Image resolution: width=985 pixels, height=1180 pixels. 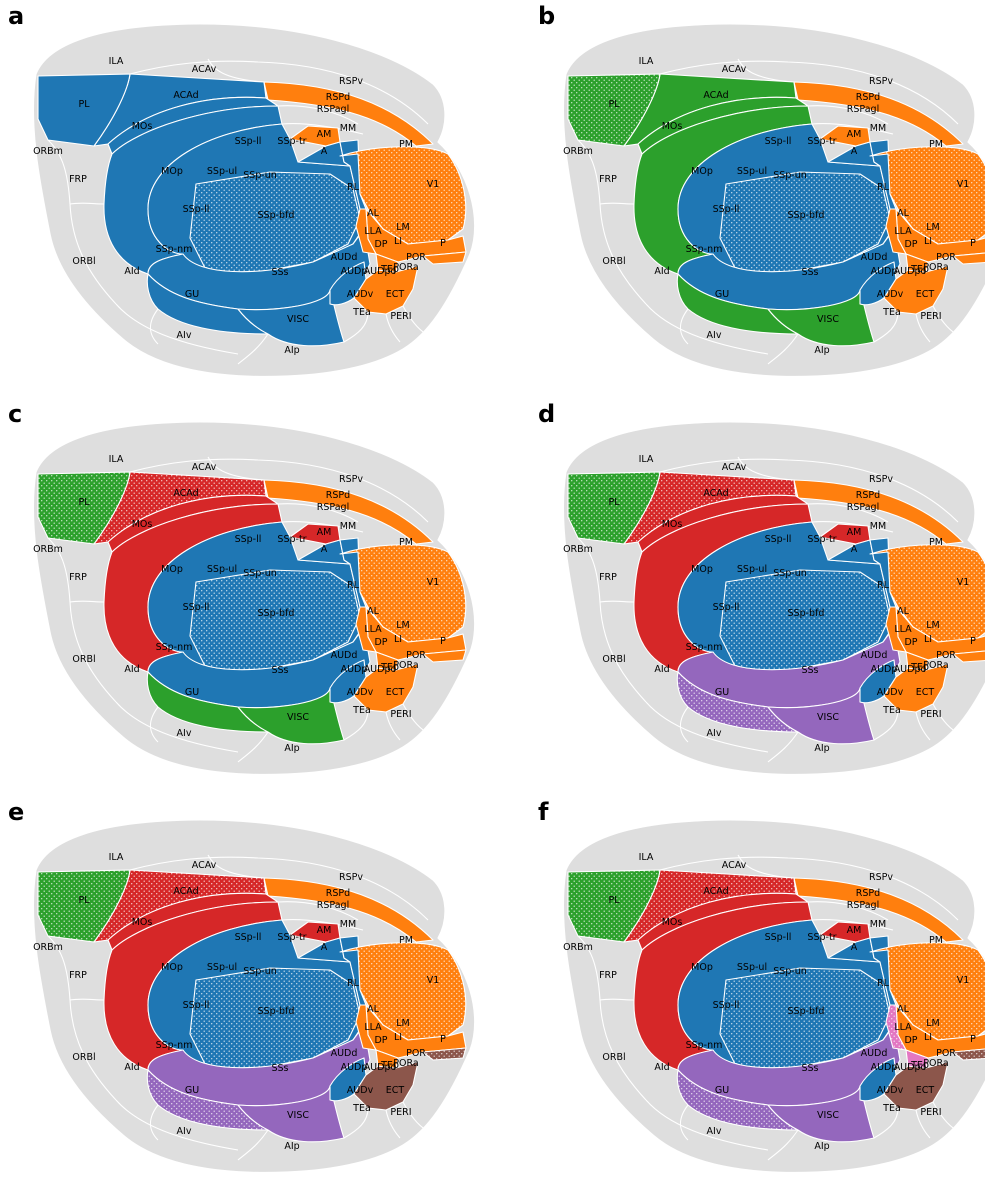 What do you see at coordinates (919, 667) in the screenshot?
I see `region-label: TEp` at bounding box center [919, 667].